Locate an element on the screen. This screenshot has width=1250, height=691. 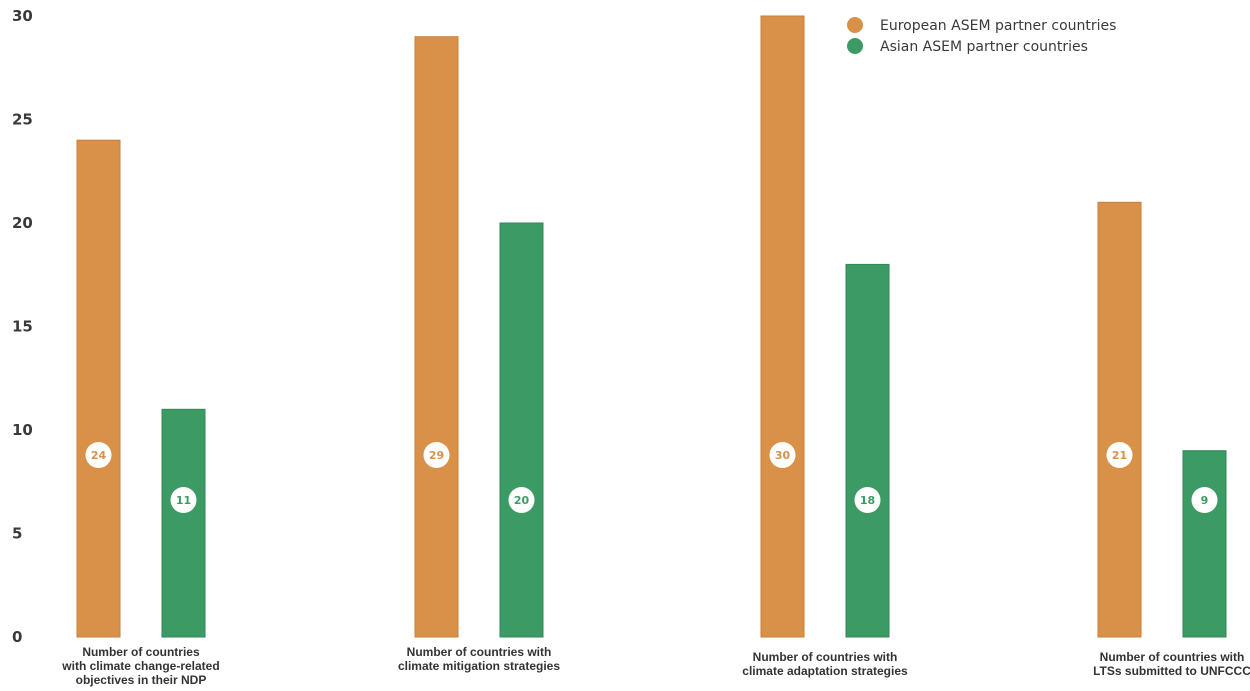
y-tick-label: 0 is located at coordinates (17, 637).